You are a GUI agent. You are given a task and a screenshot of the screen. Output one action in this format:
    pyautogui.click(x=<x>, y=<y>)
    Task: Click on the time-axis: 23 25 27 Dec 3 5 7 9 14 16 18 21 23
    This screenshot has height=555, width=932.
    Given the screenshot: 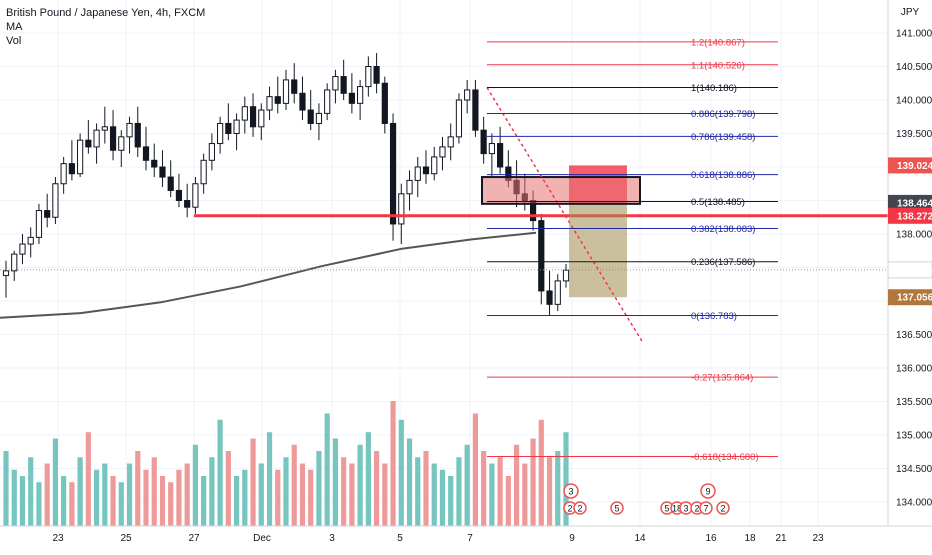 What is the action you would take?
    pyautogui.click(x=466, y=534)
    